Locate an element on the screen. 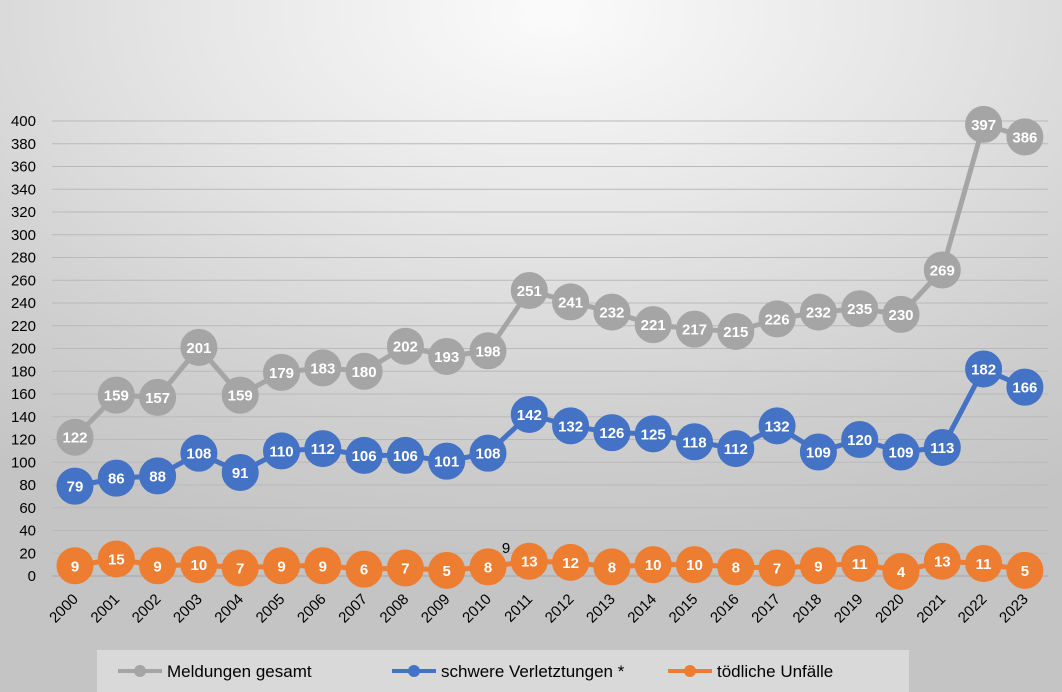 The height and width of the screenshot is (692, 1062). y-tick-label: 200 is located at coordinates (23, 349).